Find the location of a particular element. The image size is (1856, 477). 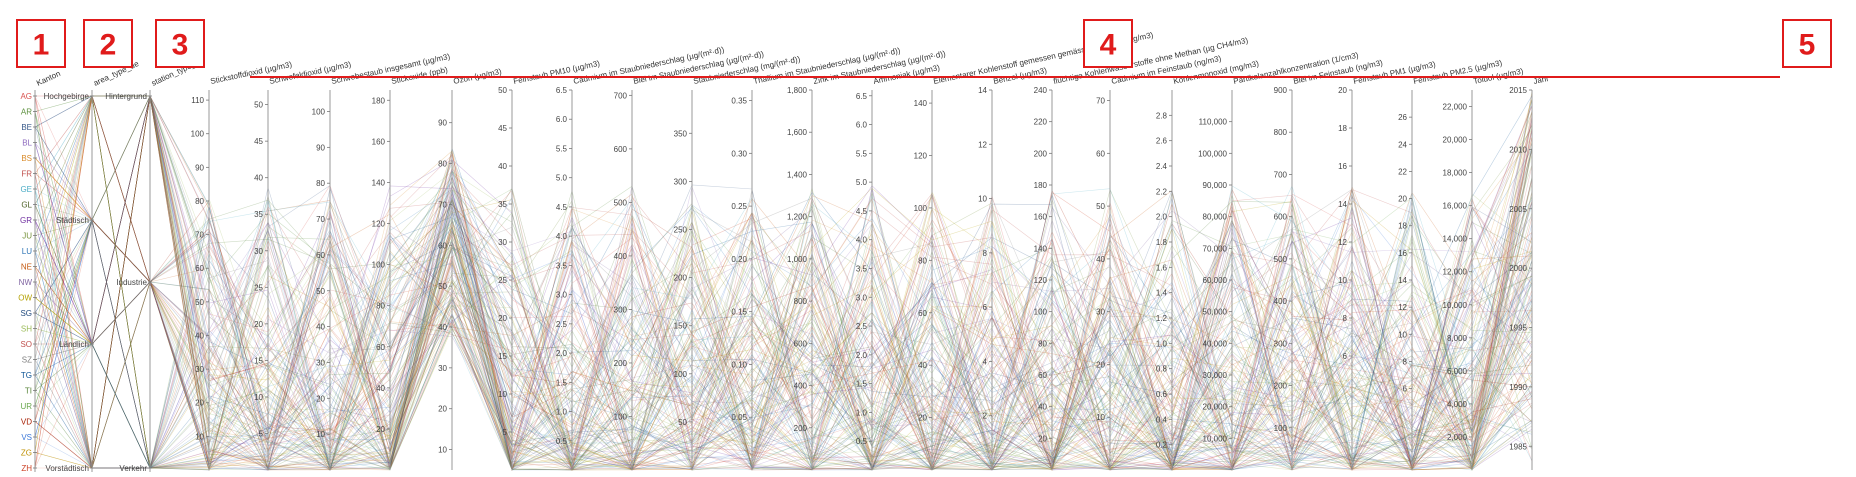

category-label: SG is located at coordinates (26, 313).